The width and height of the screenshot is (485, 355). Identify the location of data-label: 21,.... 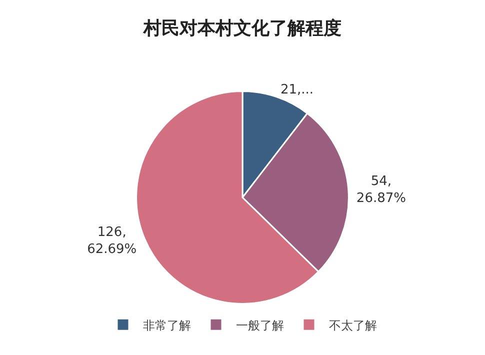
(297, 90).